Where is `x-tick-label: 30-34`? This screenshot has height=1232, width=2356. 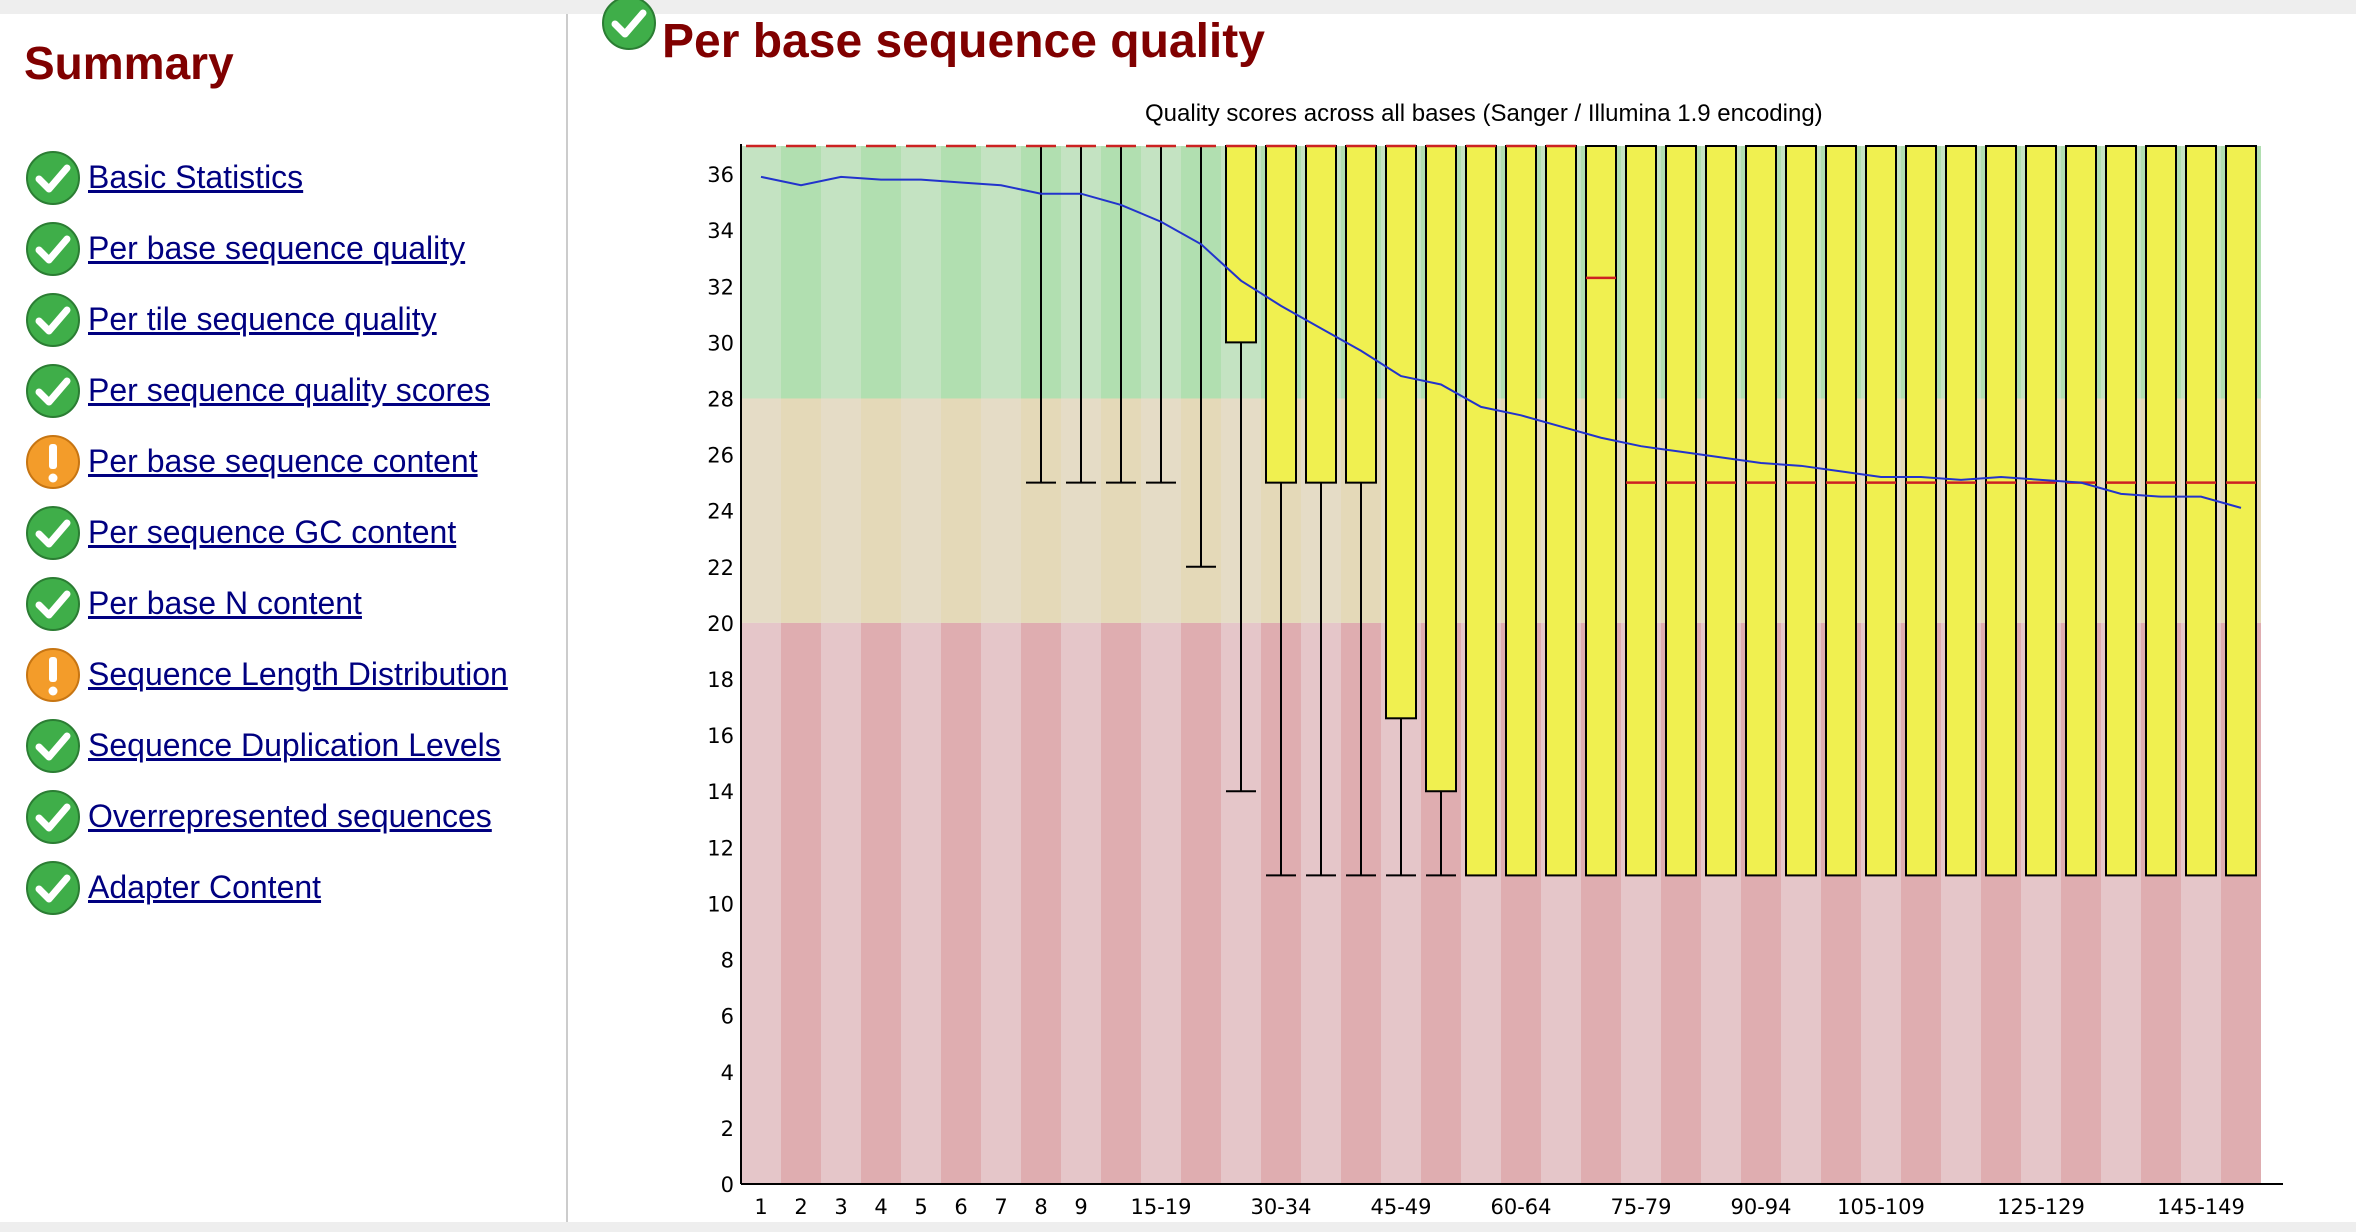 x-tick-label: 30-34 is located at coordinates (1280, 1207).